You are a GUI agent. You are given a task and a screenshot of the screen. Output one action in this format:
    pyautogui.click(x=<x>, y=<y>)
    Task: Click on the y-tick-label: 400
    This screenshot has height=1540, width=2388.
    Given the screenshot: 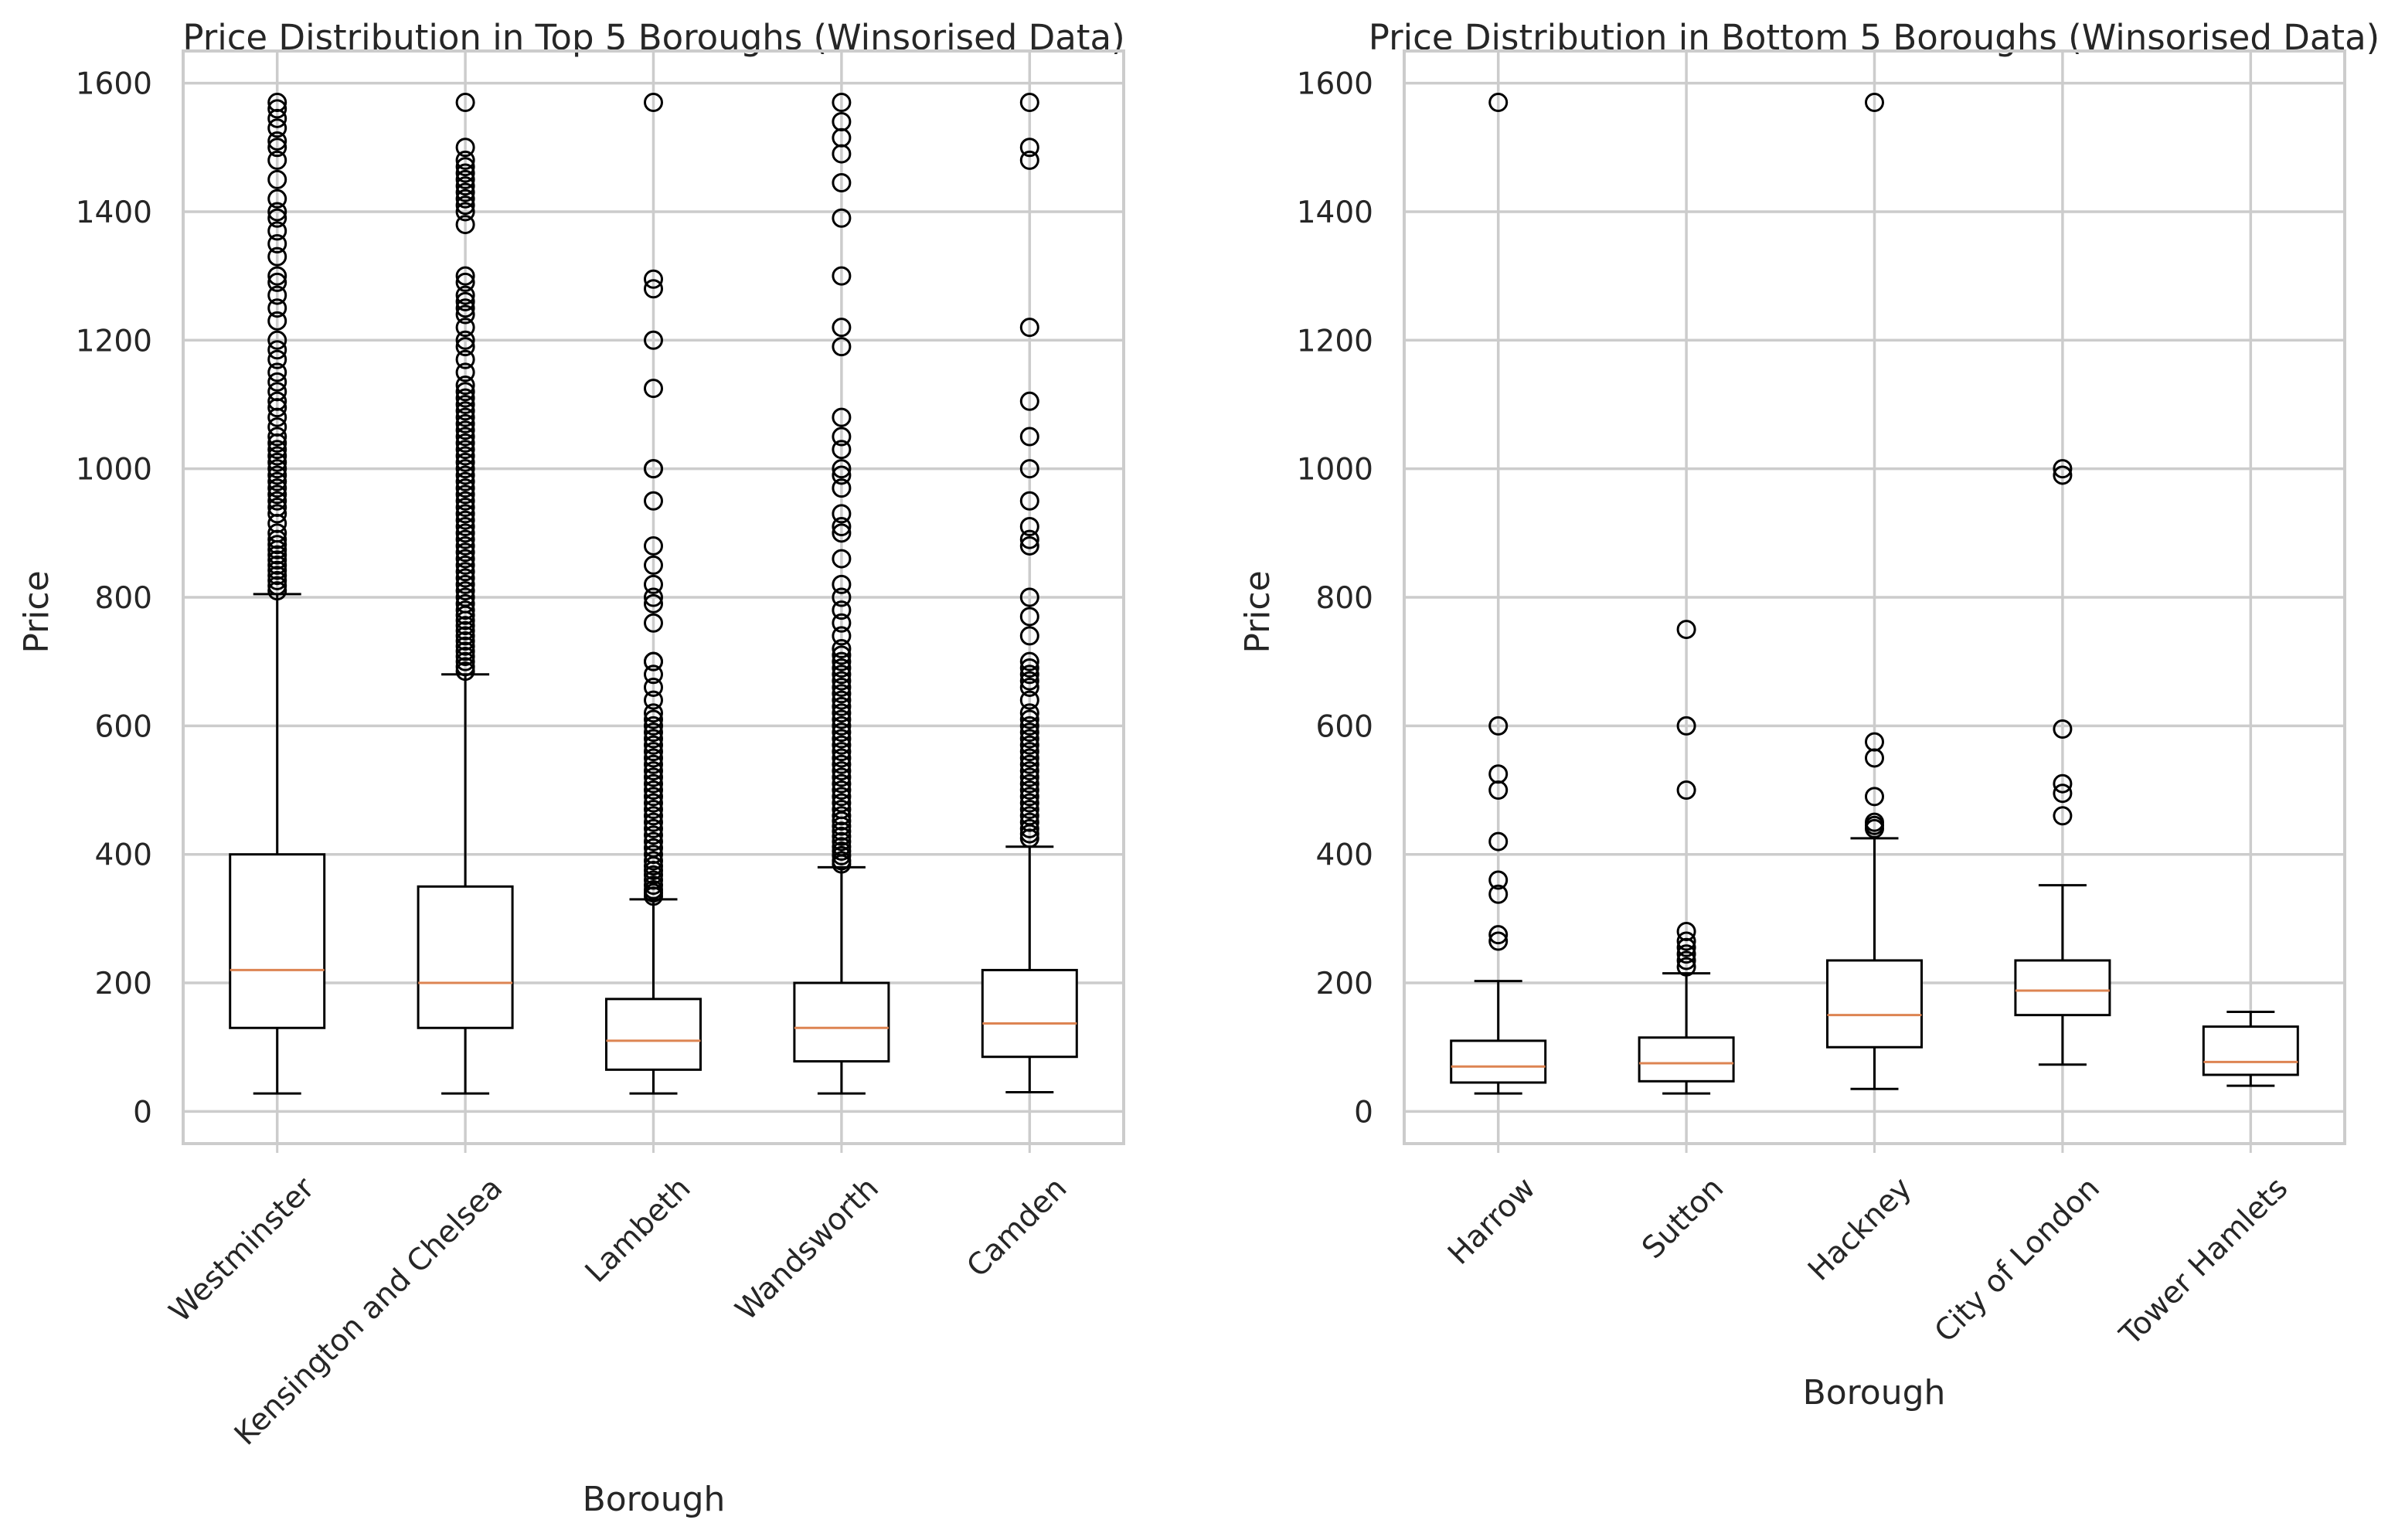 What is the action you would take?
    pyautogui.click(x=124, y=855)
    